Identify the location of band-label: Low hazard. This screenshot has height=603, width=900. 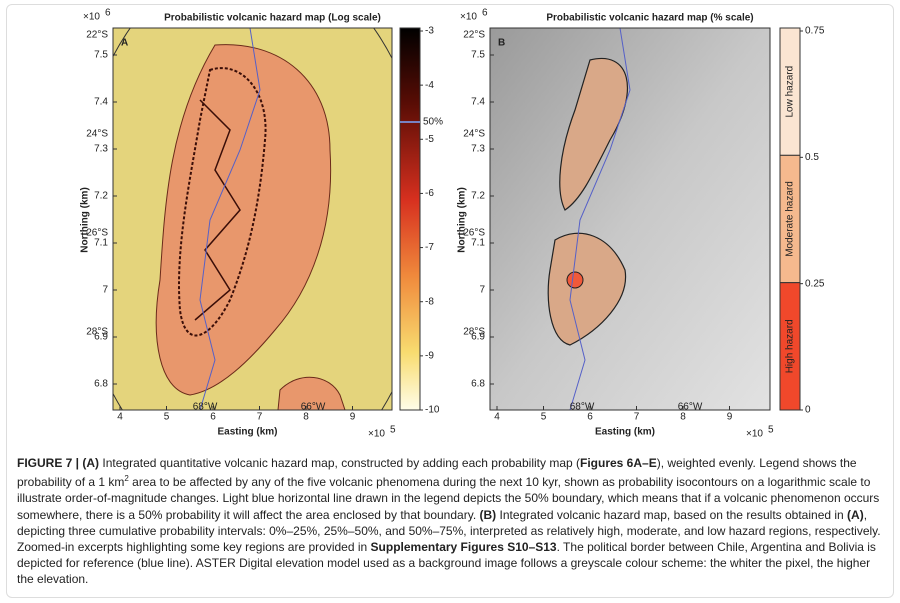
(790, 92).